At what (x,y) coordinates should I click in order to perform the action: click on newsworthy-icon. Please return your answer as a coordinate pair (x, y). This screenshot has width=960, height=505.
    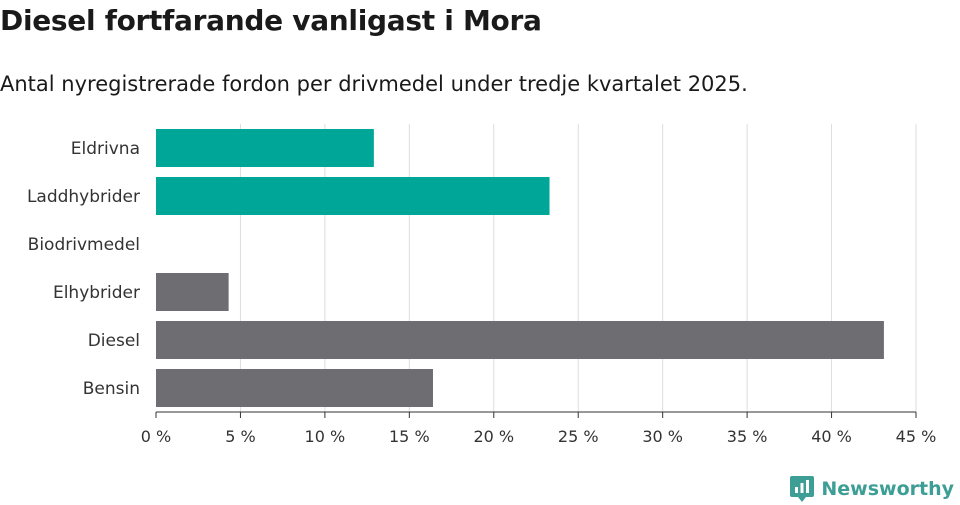
    Looking at the image, I should click on (802, 489).